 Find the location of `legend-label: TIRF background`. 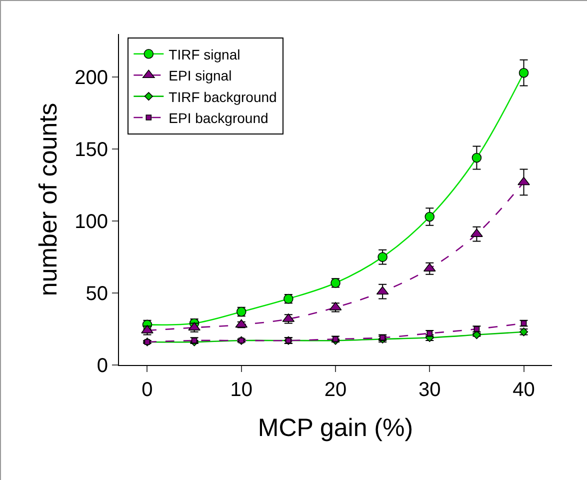

legend-label: TIRF background is located at coordinates (222, 96).